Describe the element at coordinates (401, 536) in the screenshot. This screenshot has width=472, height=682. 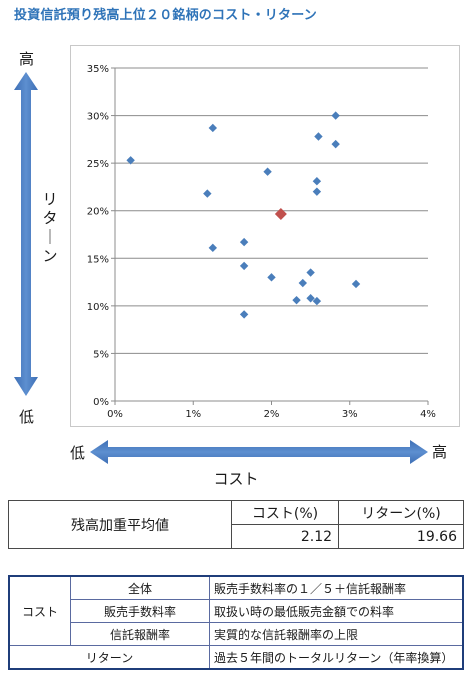
I see `return-value: 19.66` at that location.